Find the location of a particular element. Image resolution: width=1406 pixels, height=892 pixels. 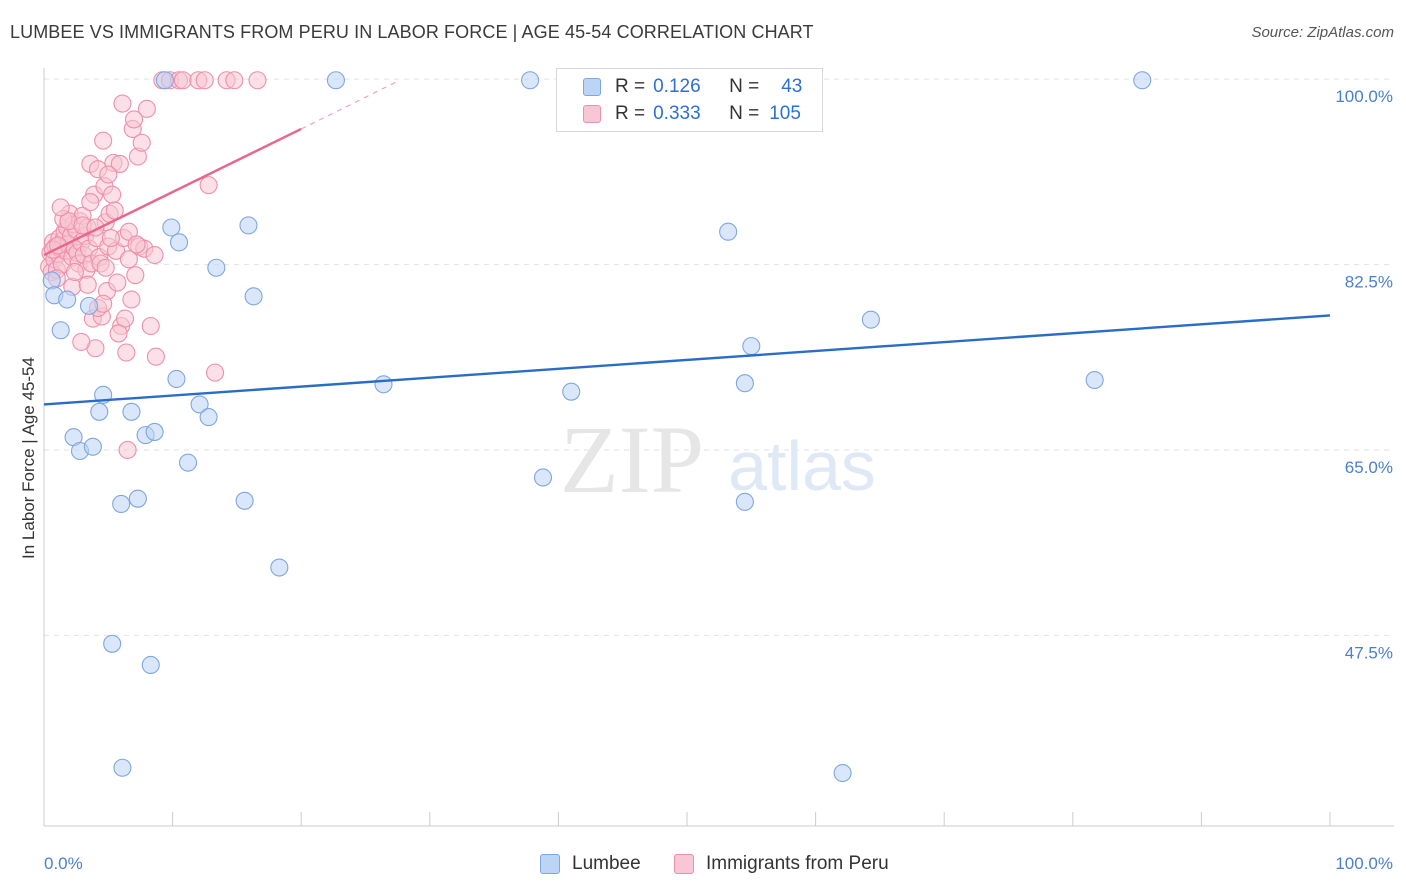

n-value-lumbee: 43 is located at coordinates (792, 86).